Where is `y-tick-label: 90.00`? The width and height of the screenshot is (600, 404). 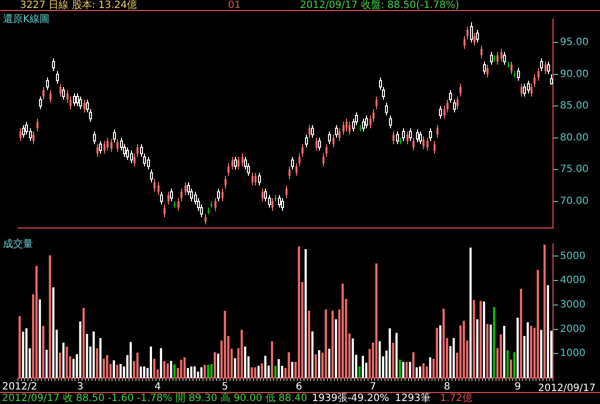 y-tick-label: 90.00 is located at coordinates (574, 74).